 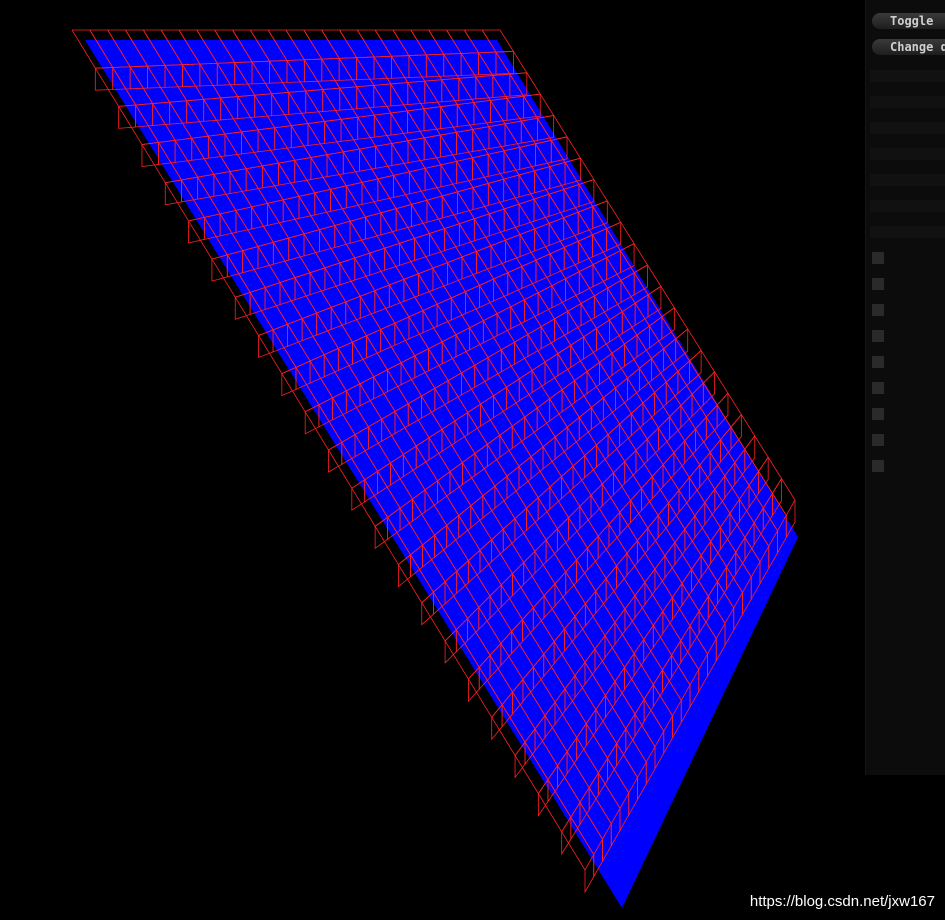 I want to click on watermark: https://blog.csdn.net/jxw167, so click(x=842, y=901).